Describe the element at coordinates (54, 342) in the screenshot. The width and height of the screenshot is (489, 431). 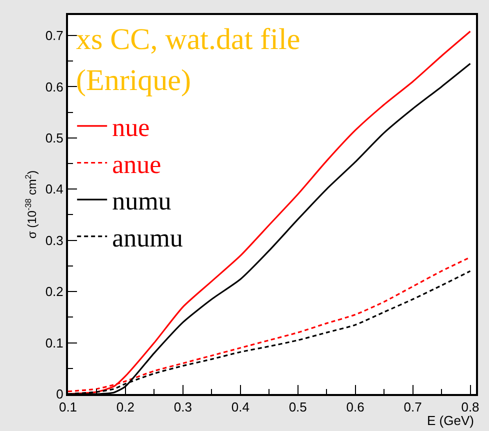
I see `y-tick-label: 0.1` at that location.